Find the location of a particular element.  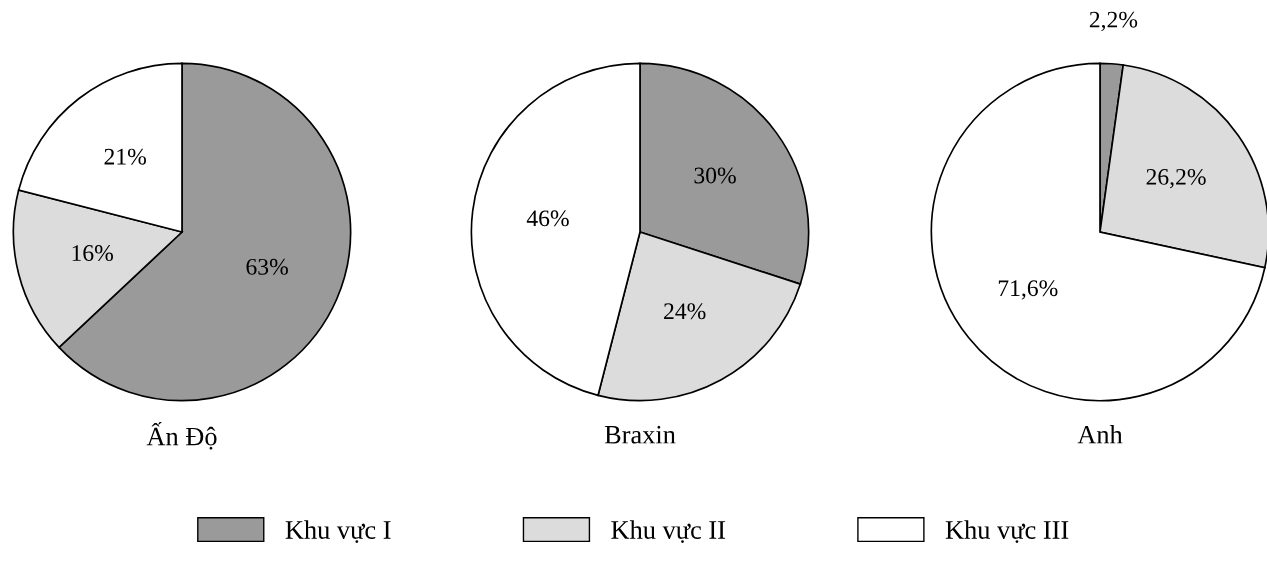

text: Anh is located at coordinates (1100, 434).